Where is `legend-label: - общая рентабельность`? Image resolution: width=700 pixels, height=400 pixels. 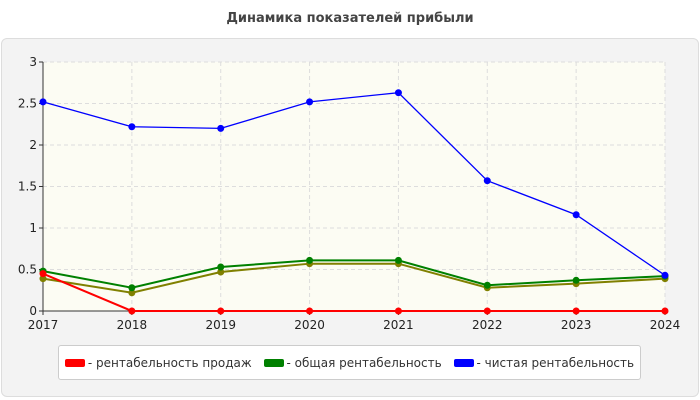 legend-label: - общая рентабельность is located at coordinates (364, 362).